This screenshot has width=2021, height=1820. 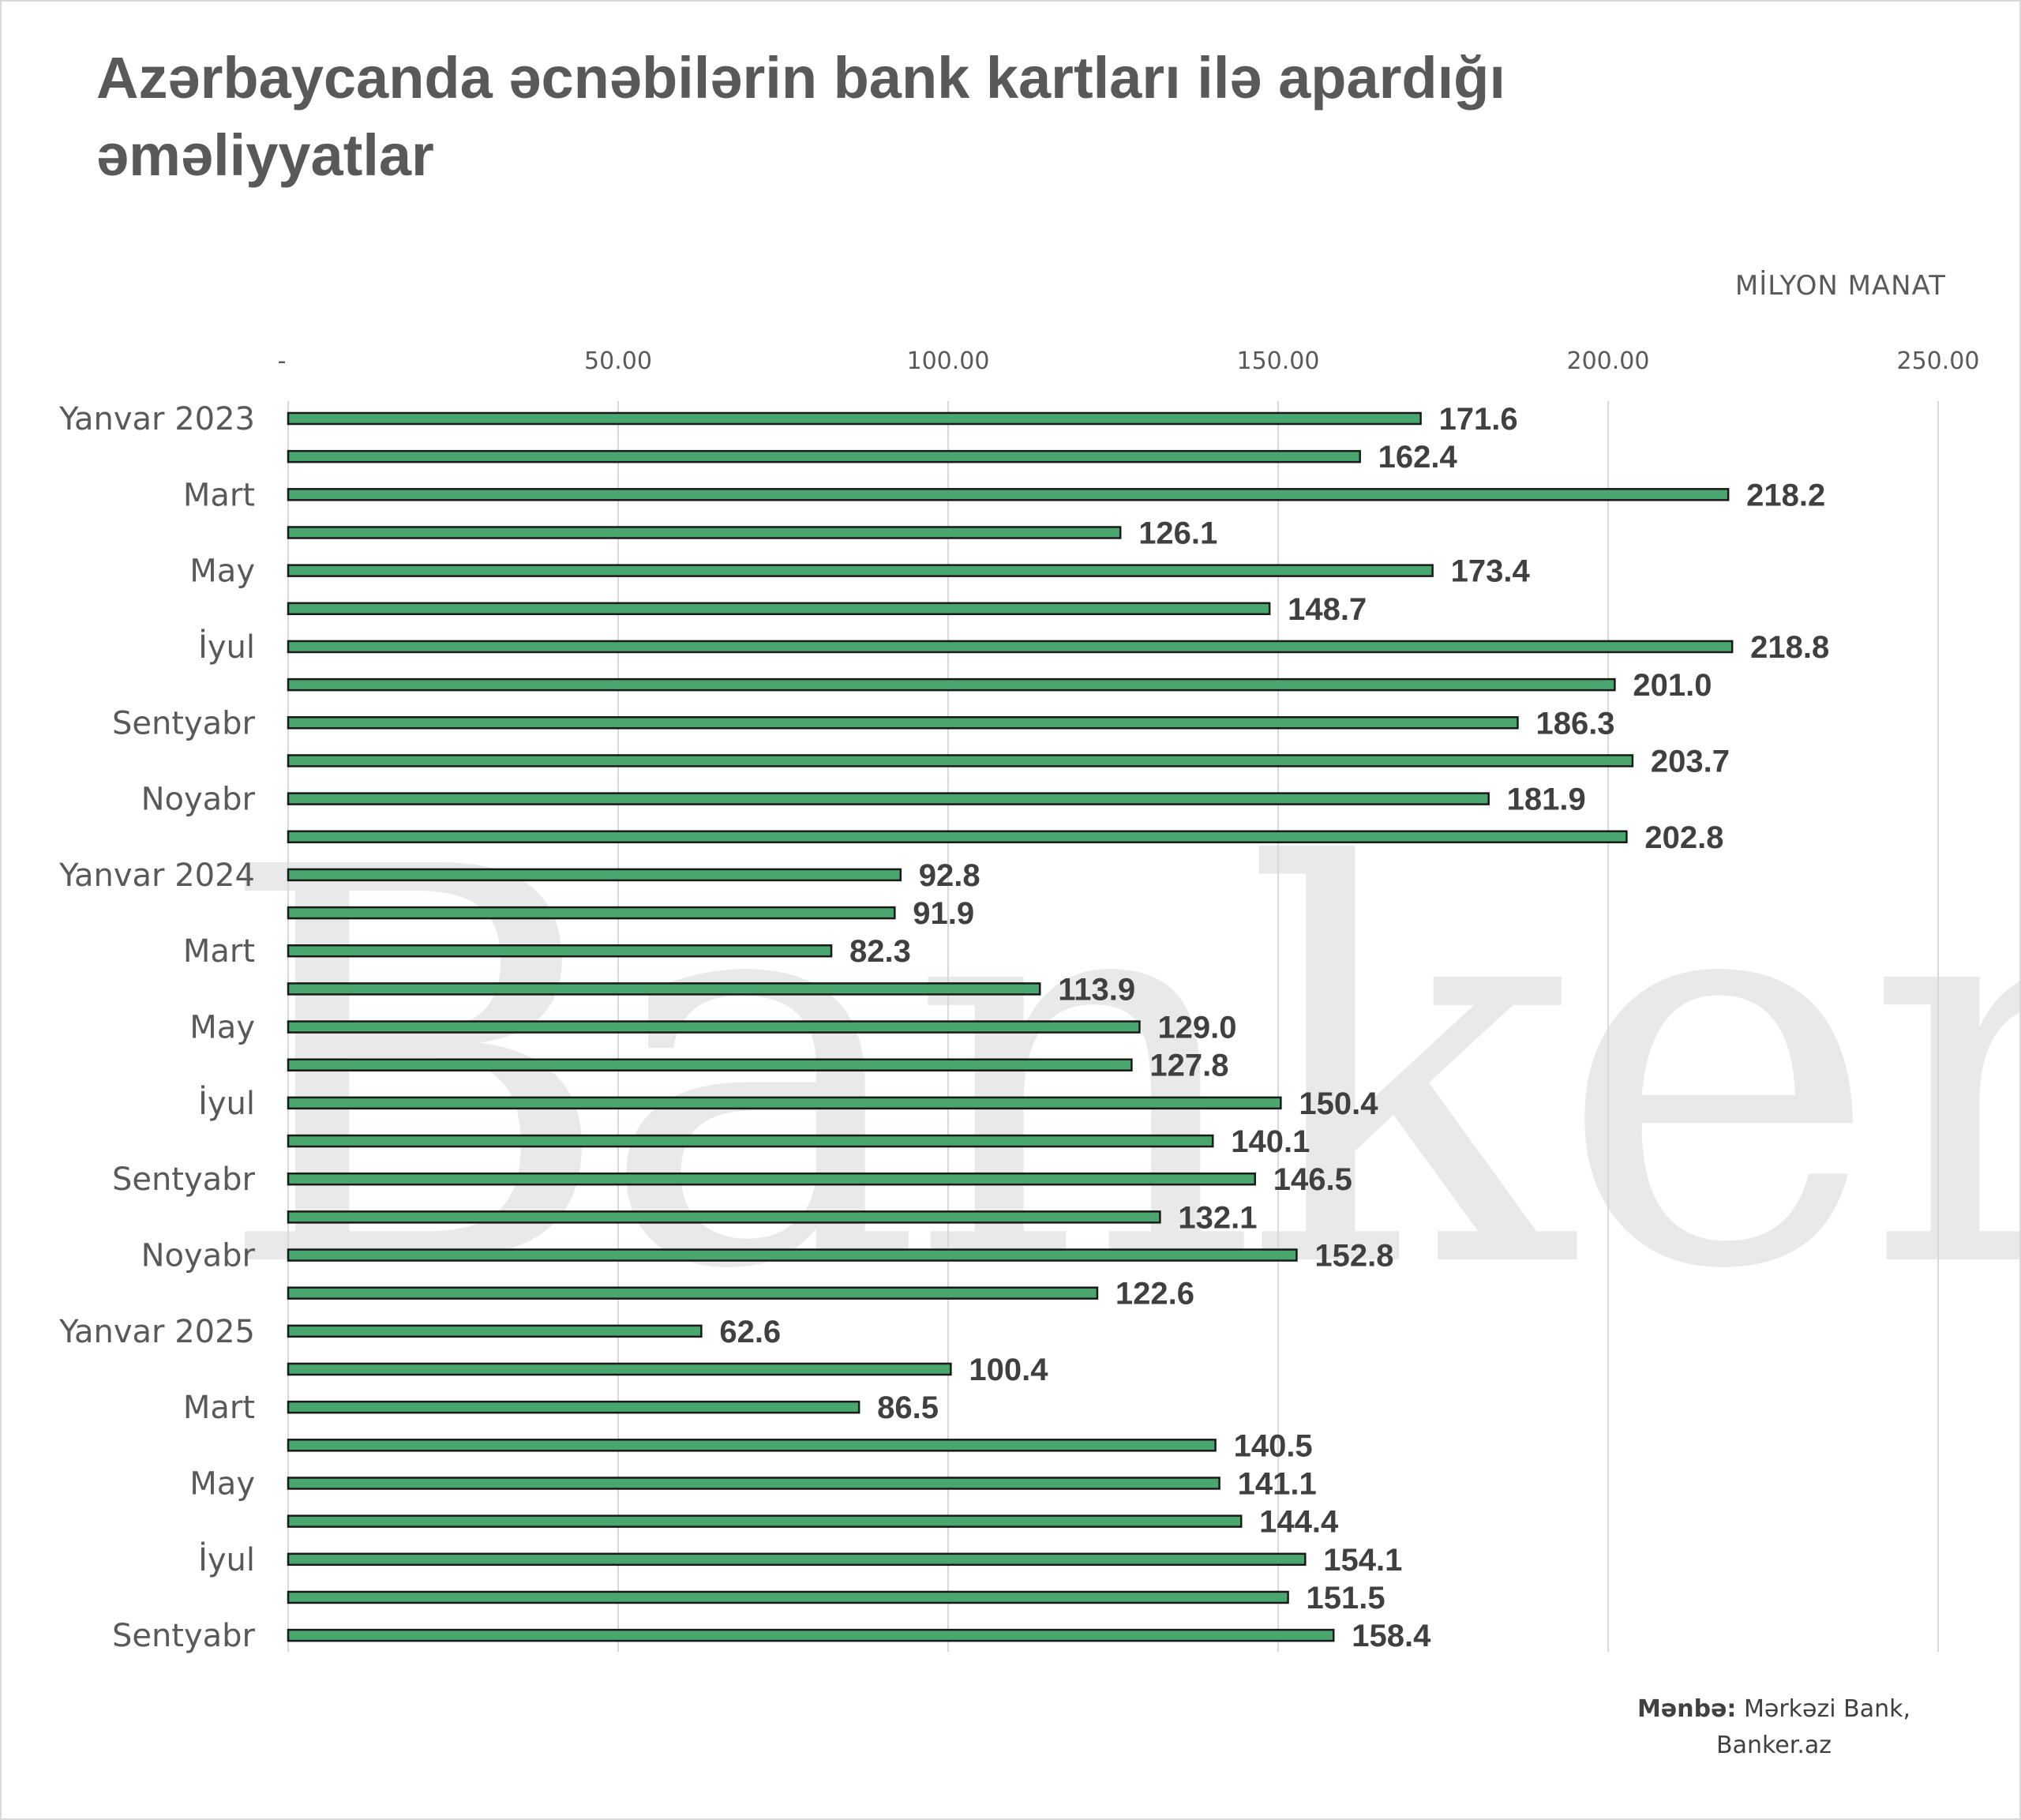 I want to click on data-label: 62.6, so click(x=750, y=1332).